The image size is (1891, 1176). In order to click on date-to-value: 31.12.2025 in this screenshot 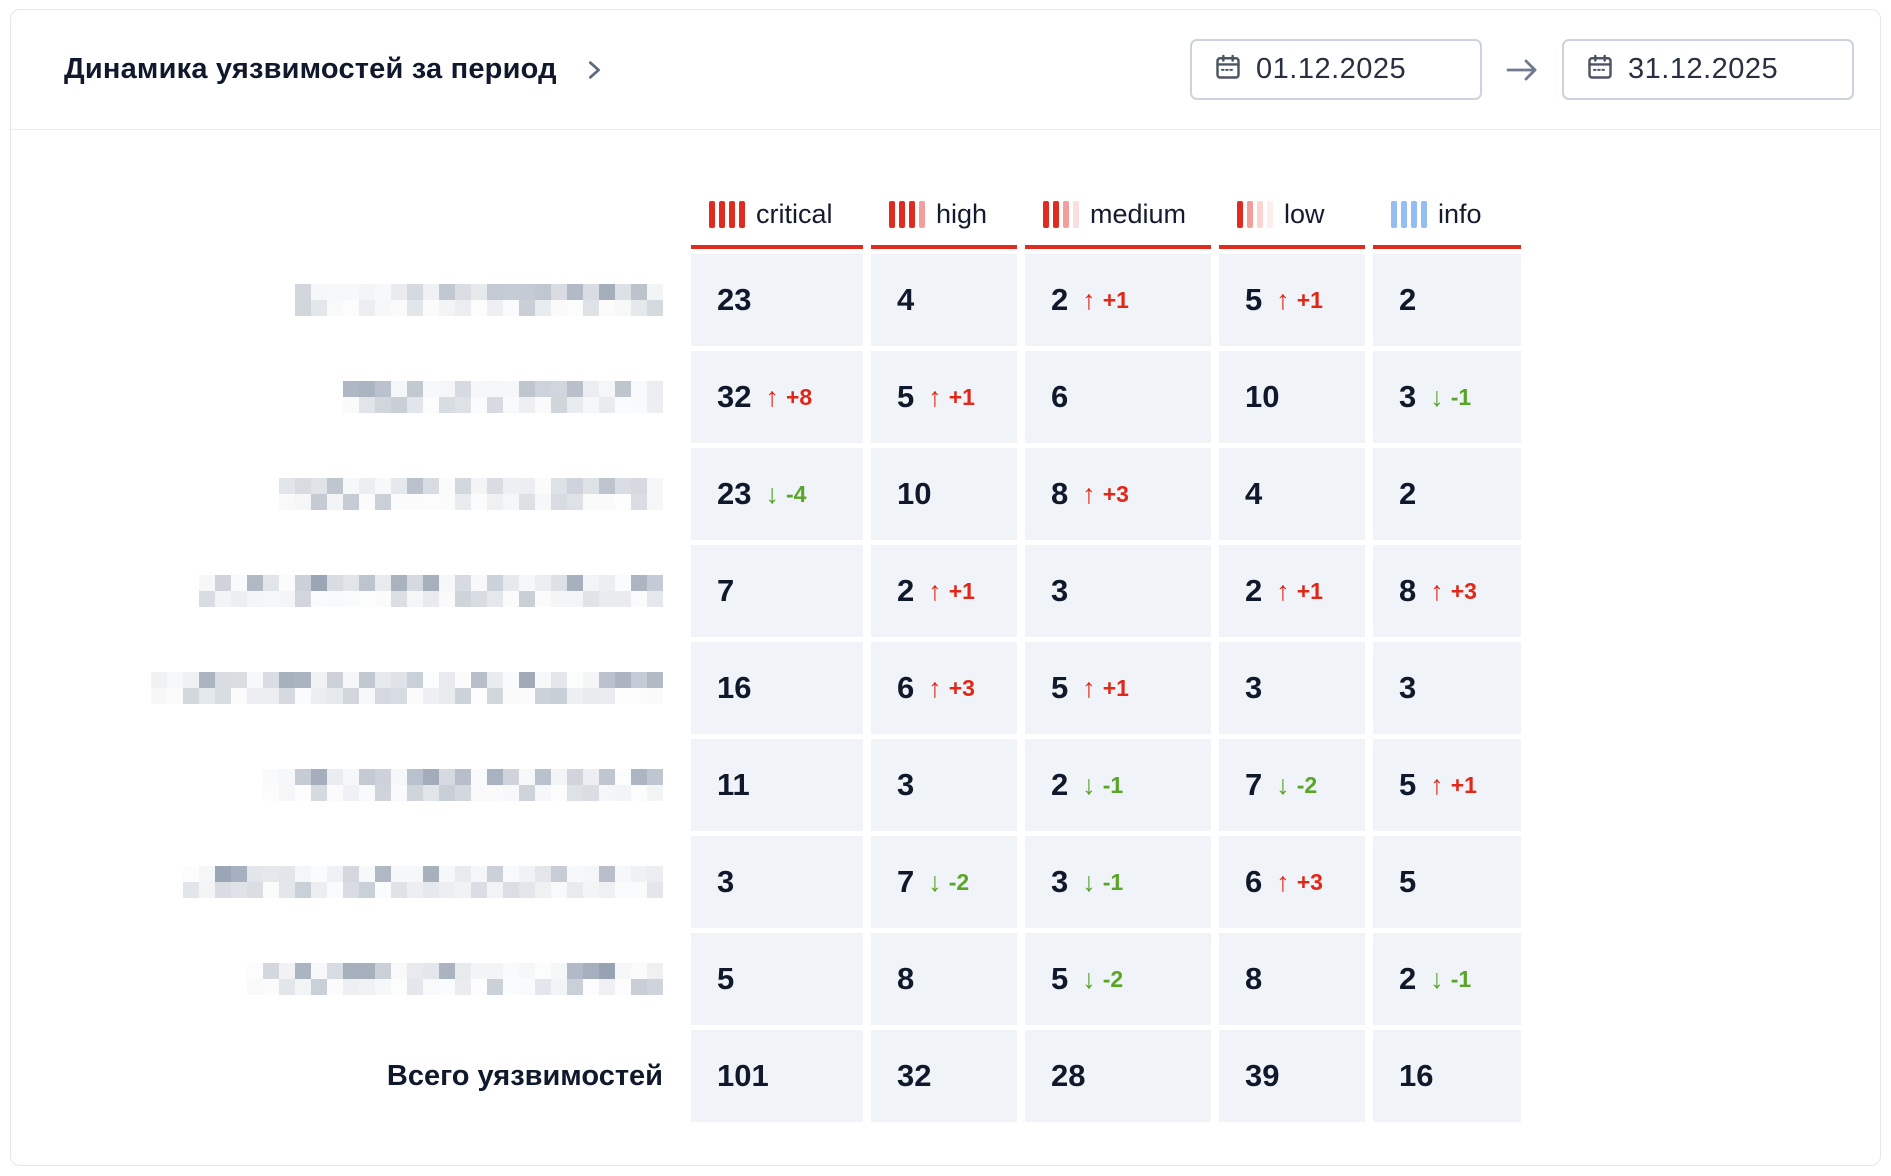, I will do `click(1703, 69)`.